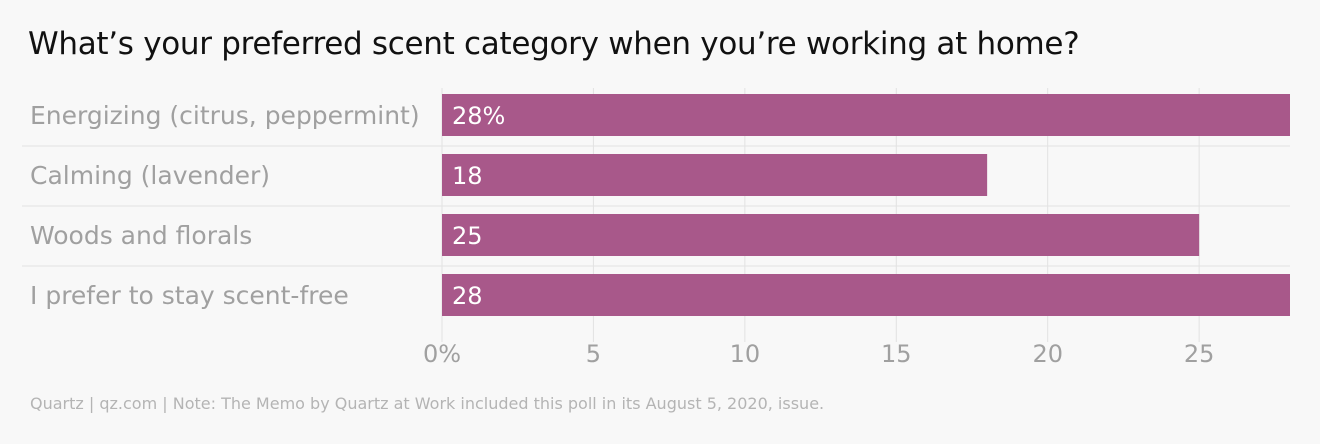  Describe the element at coordinates (189, 295) in the screenshot. I see `category-label: I prefer to stay scent-free` at that location.